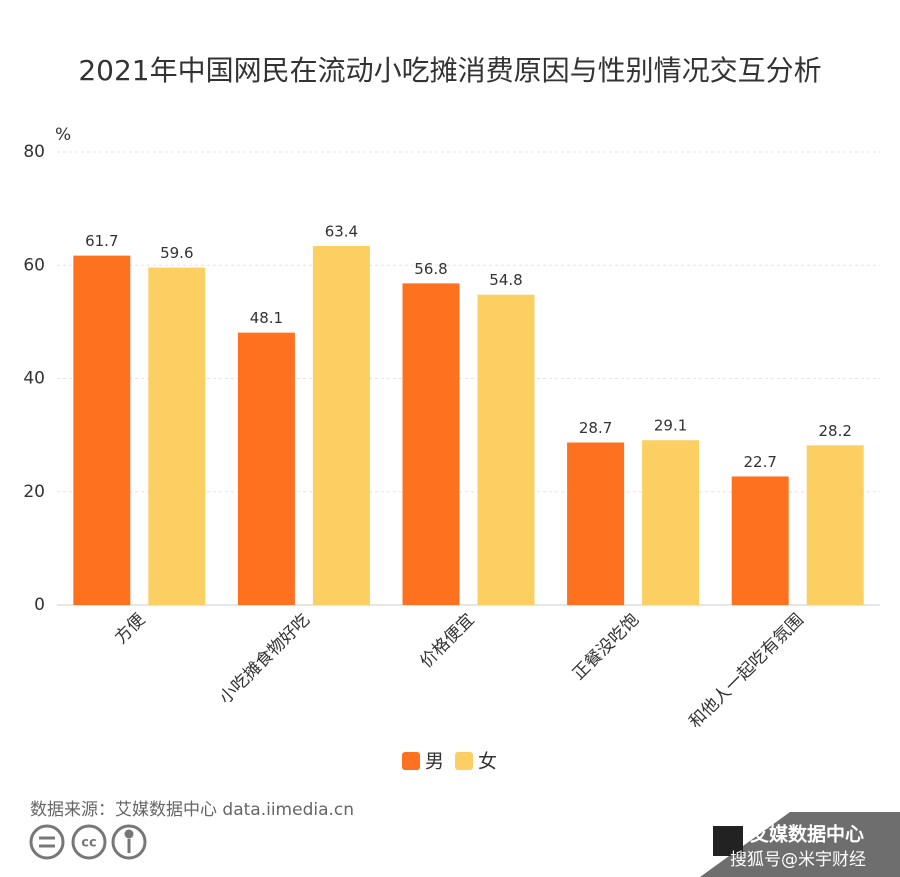 The width and height of the screenshot is (900, 877). What do you see at coordinates (606, 647) in the screenshot?
I see `x-tick-label: 正餐没吃饱` at bounding box center [606, 647].